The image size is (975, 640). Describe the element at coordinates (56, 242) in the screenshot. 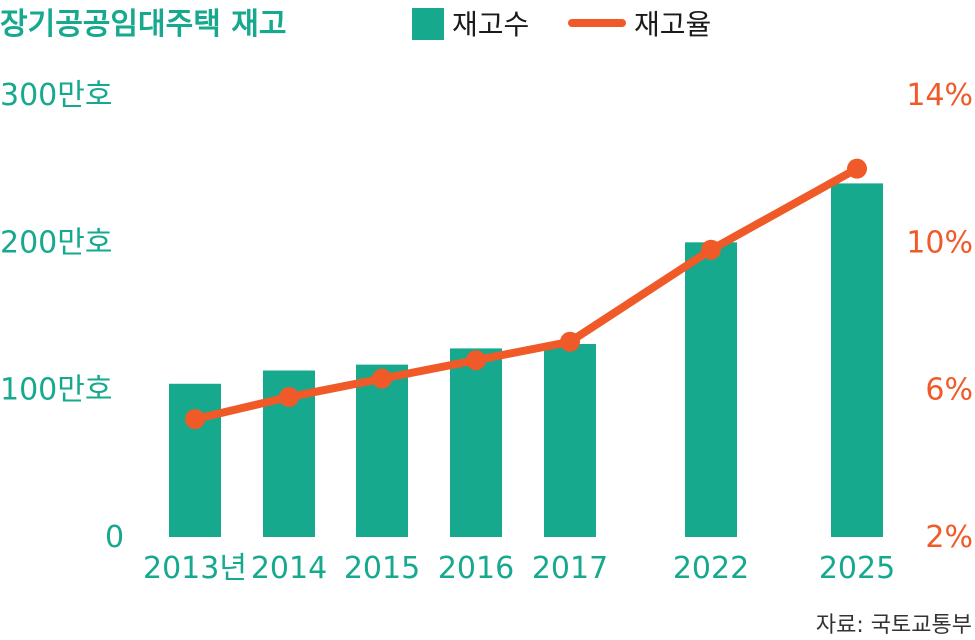

I see `left-tick-label: 200만호` at that location.